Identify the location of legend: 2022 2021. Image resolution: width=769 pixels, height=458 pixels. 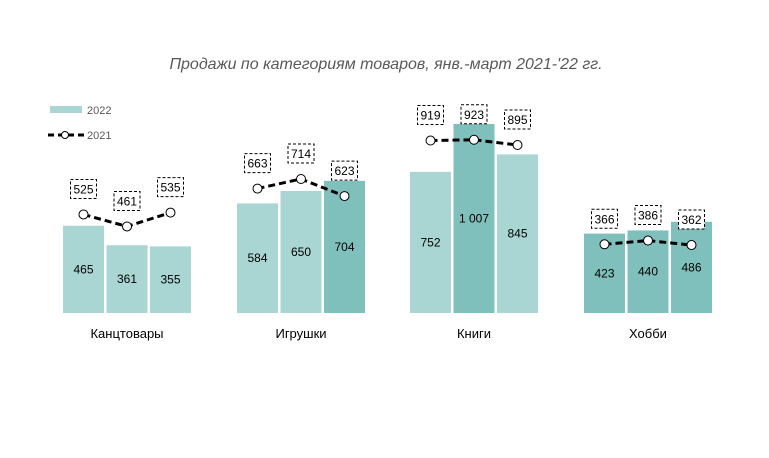
(79, 123).